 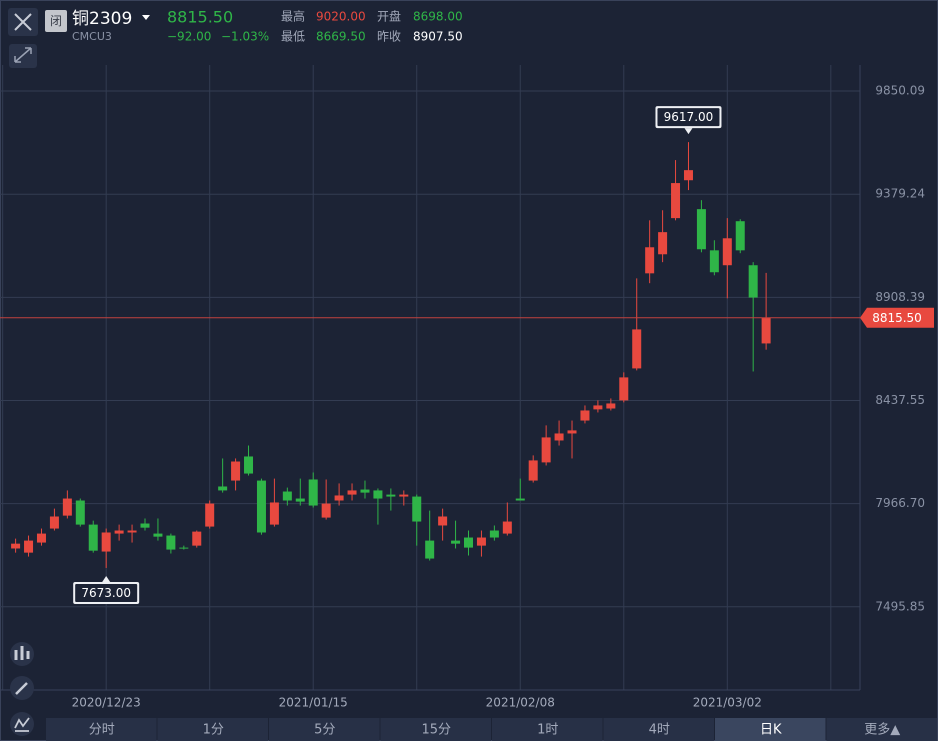 I want to click on high-value: 9020.00, so click(x=341, y=17).